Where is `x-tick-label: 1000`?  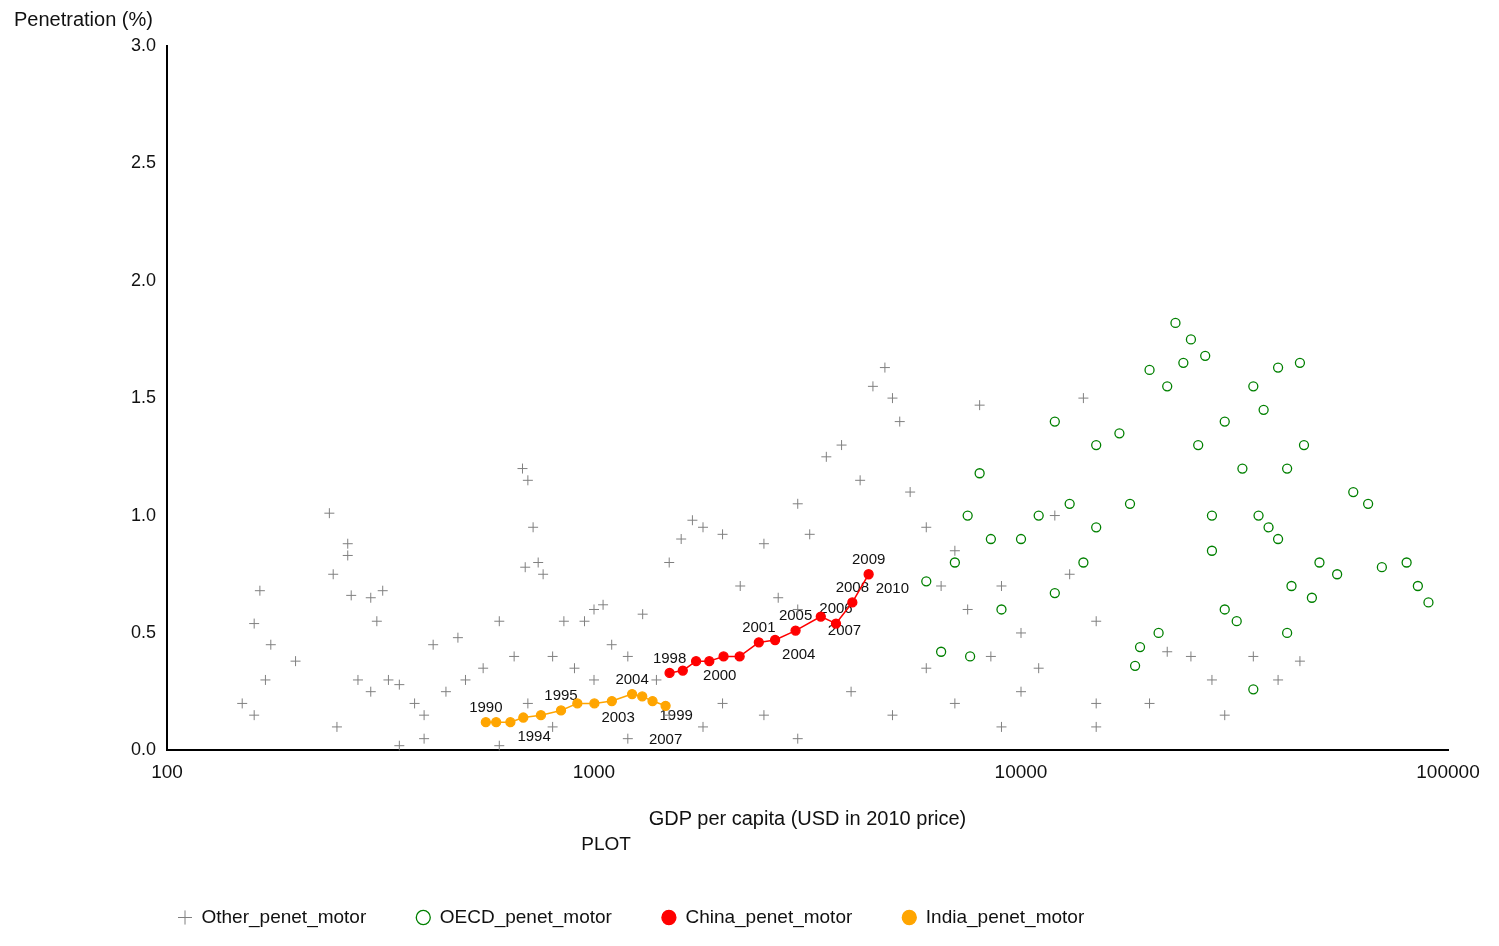
x-tick-label: 1000 is located at coordinates (594, 772).